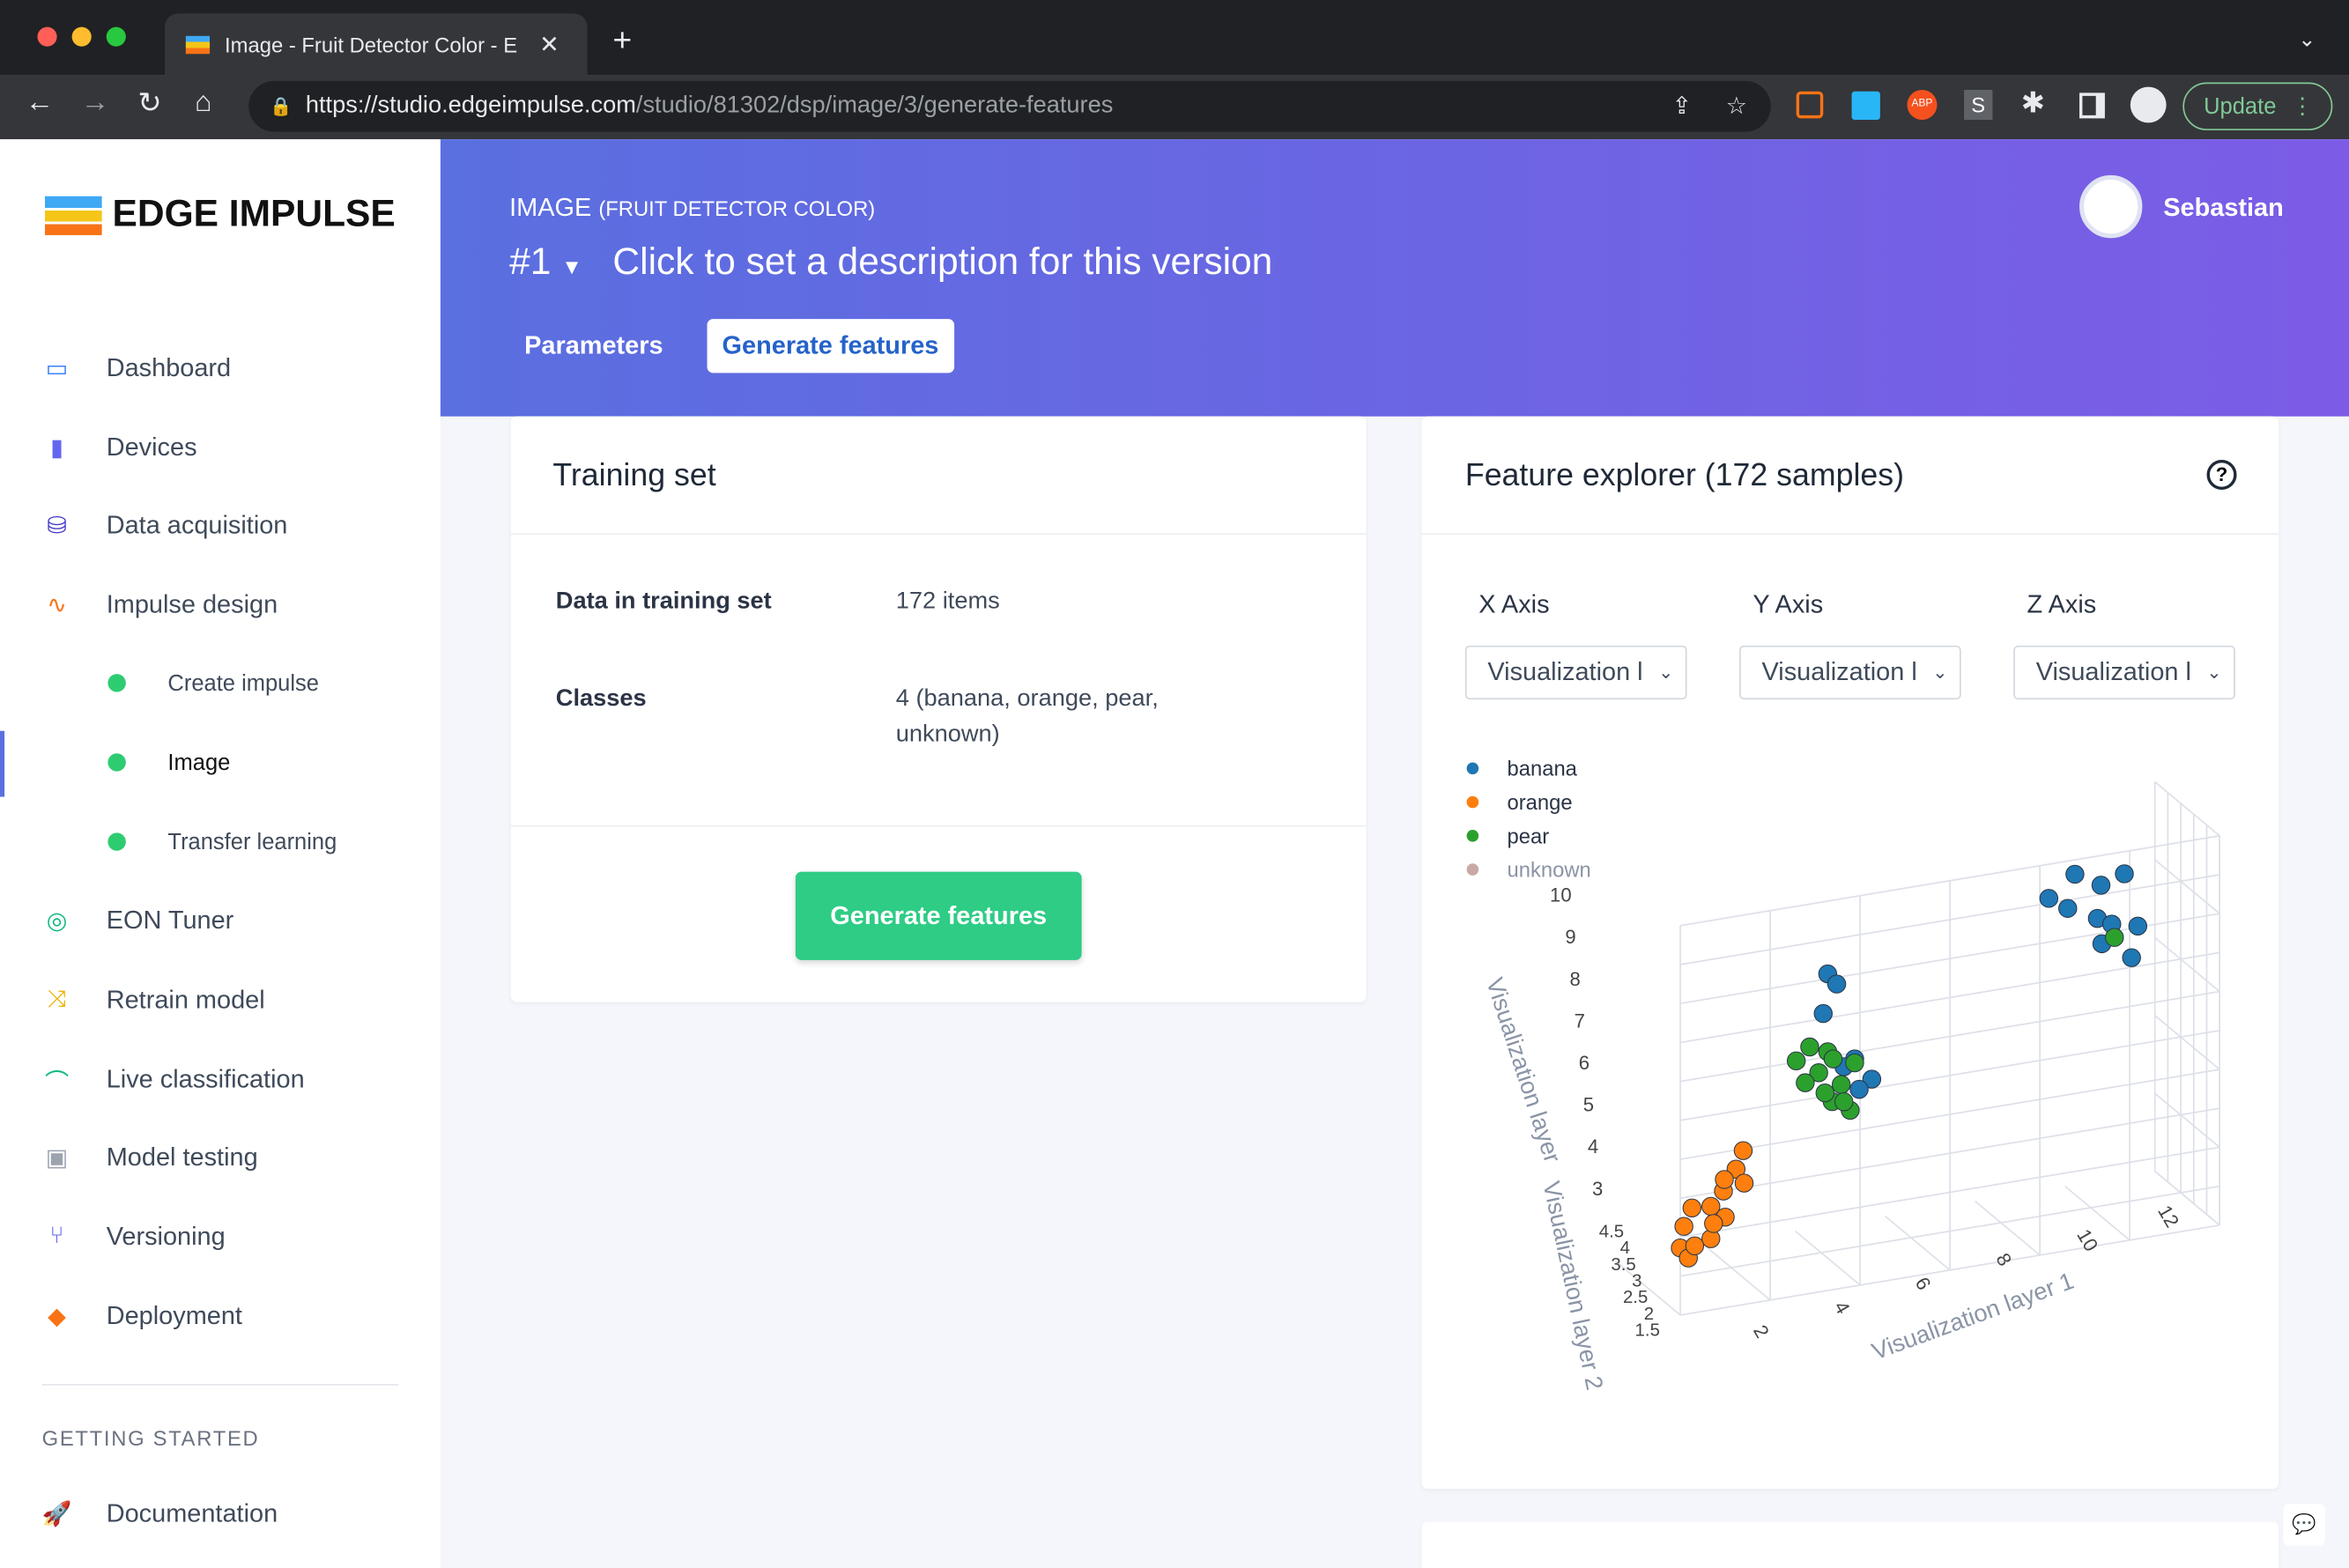 The image size is (2349, 1568). I want to click on sidebar-item-eon-tuner: ◎ EON Tuner, so click(220, 921).